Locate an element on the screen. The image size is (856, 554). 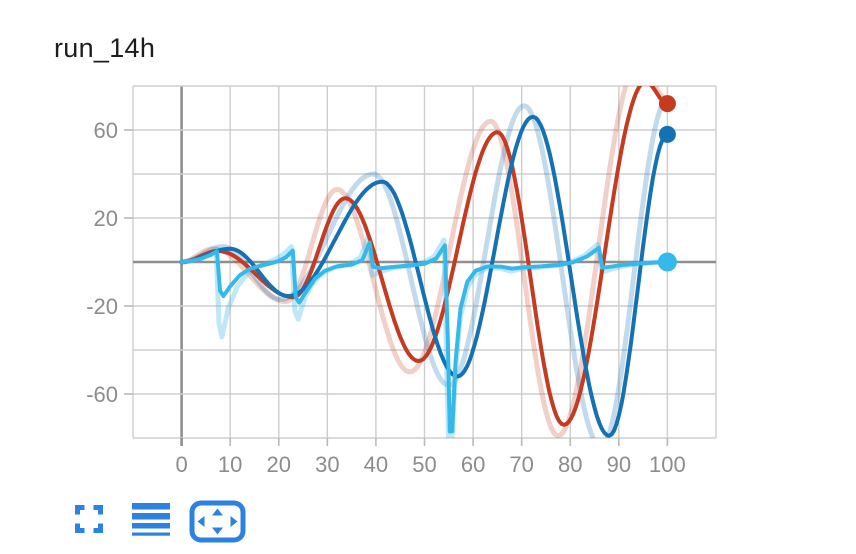
y-tick-label: 20 is located at coordinates (106, 218).